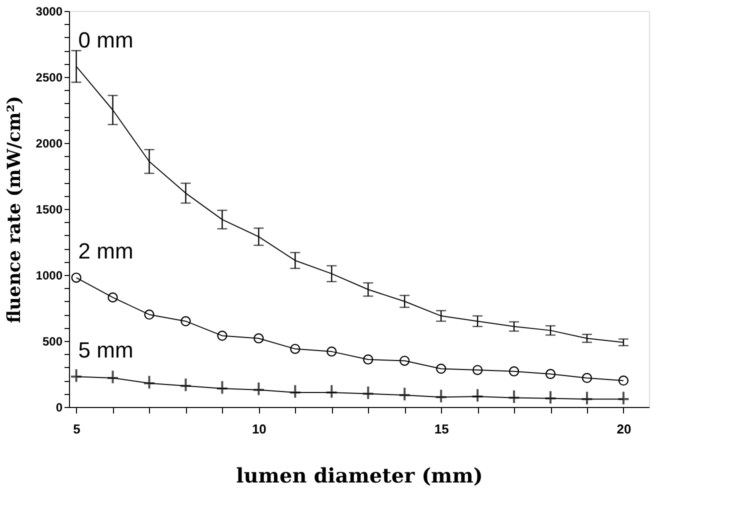 Image resolution: width=736 pixels, height=517 pixels. What do you see at coordinates (106, 39) in the screenshot?
I see `series-label: 0 mm` at bounding box center [106, 39].